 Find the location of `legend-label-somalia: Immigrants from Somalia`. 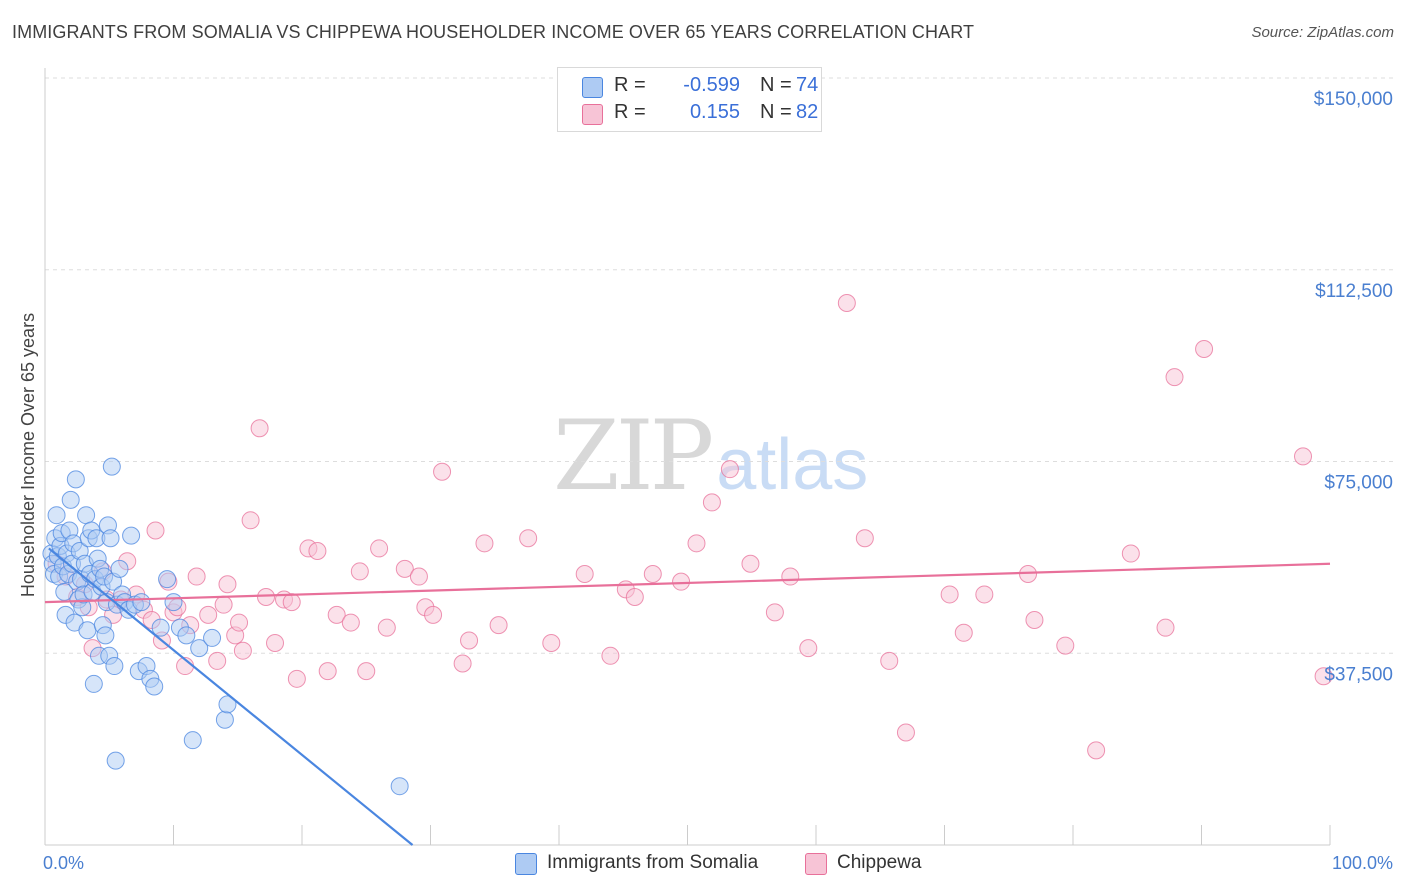

legend-label-somalia: Immigrants from Somalia is located at coordinates (653, 862).